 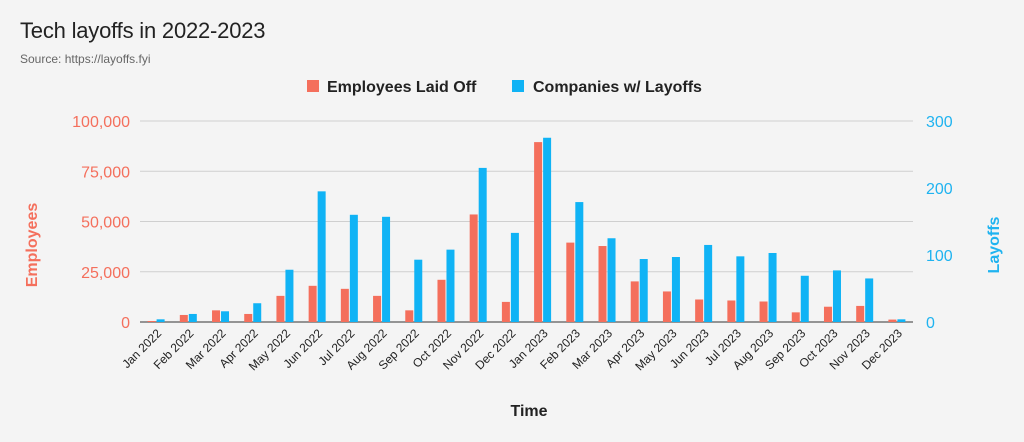 I want to click on right-tick-label: 200, so click(x=939, y=189).